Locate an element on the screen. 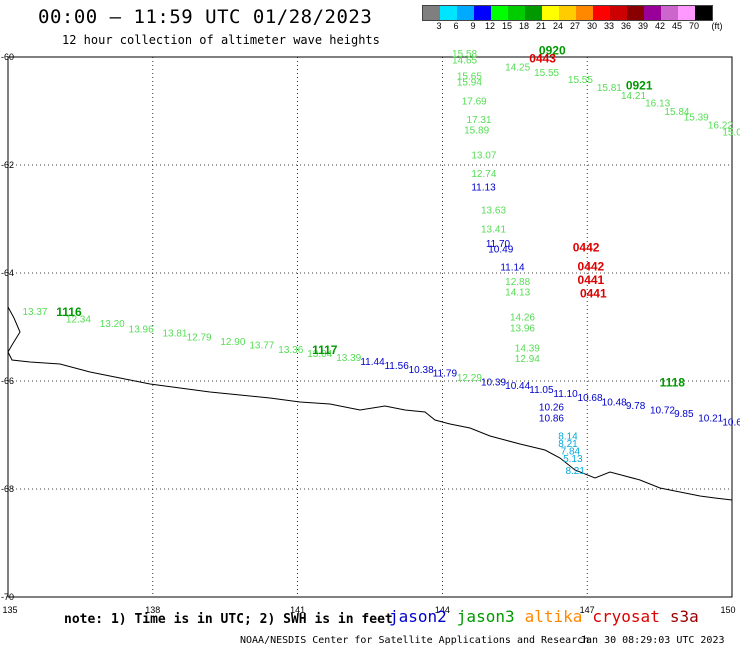 Image resolution: width=740 pixels, height=650 pixels. wave-height-value: 12.29 is located at coordinates (469, 378).